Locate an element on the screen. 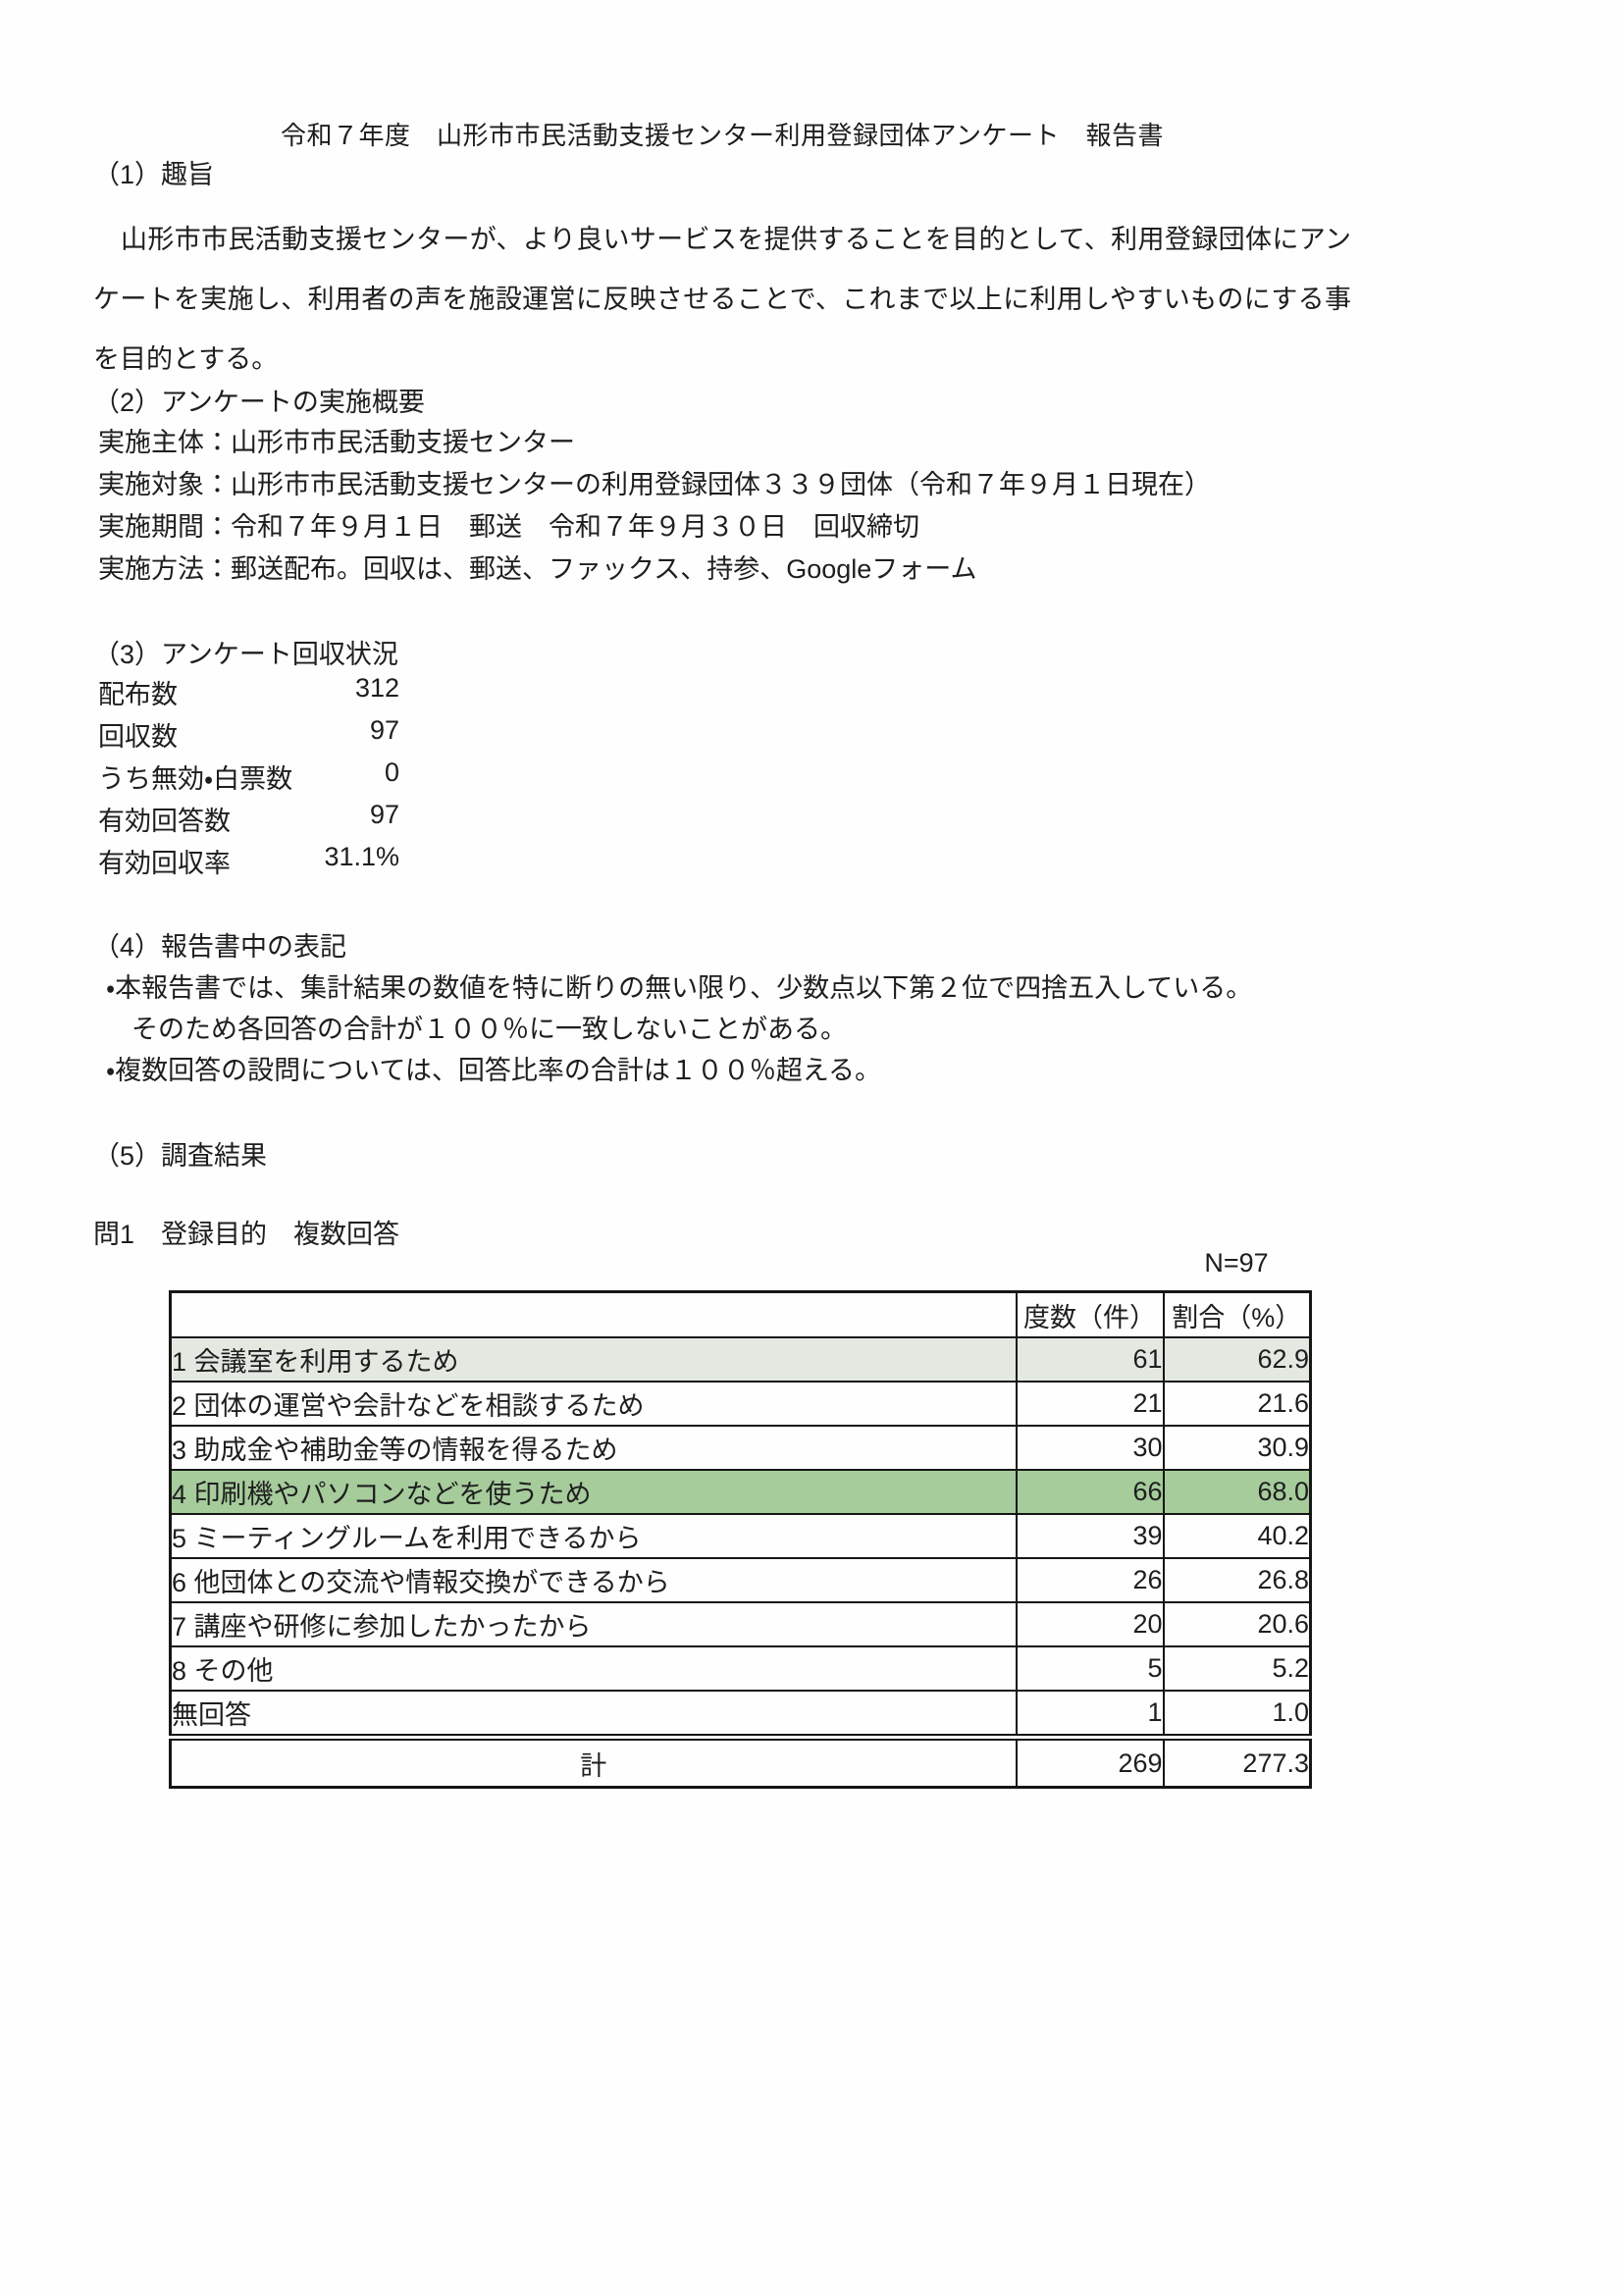 The image size is (1623, 2296). note-line: そのため各回答の合計が１００％に一致しないことがある。 is located at coordinates (489, 1029).